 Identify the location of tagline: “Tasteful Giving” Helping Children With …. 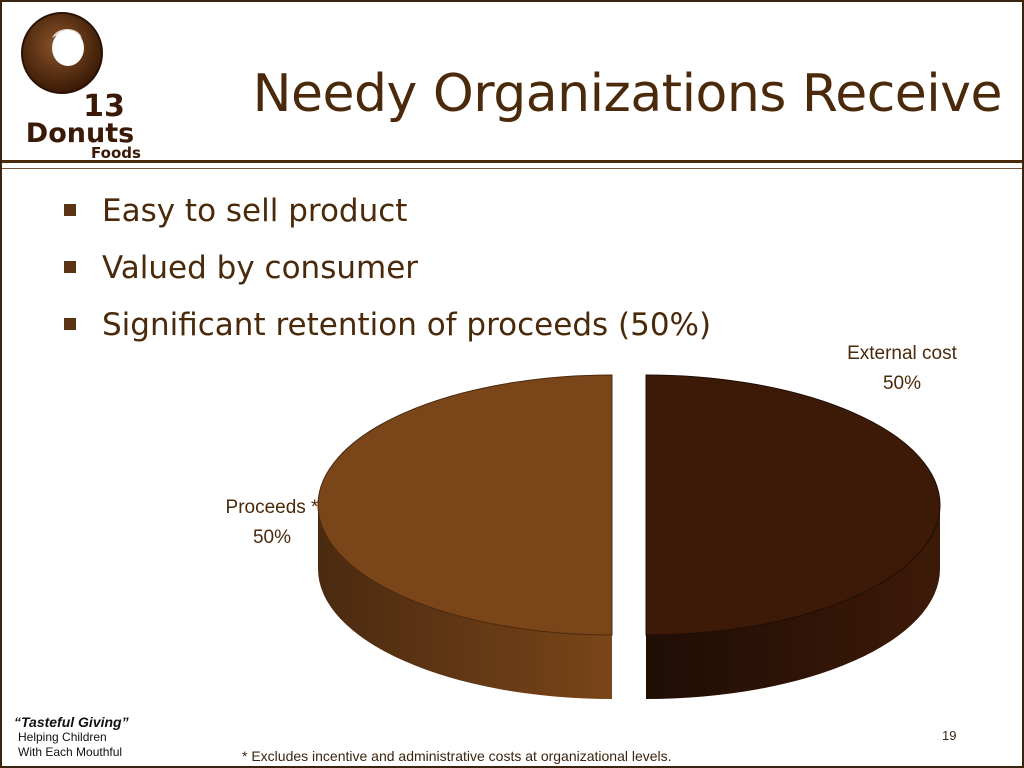
(71, 737).